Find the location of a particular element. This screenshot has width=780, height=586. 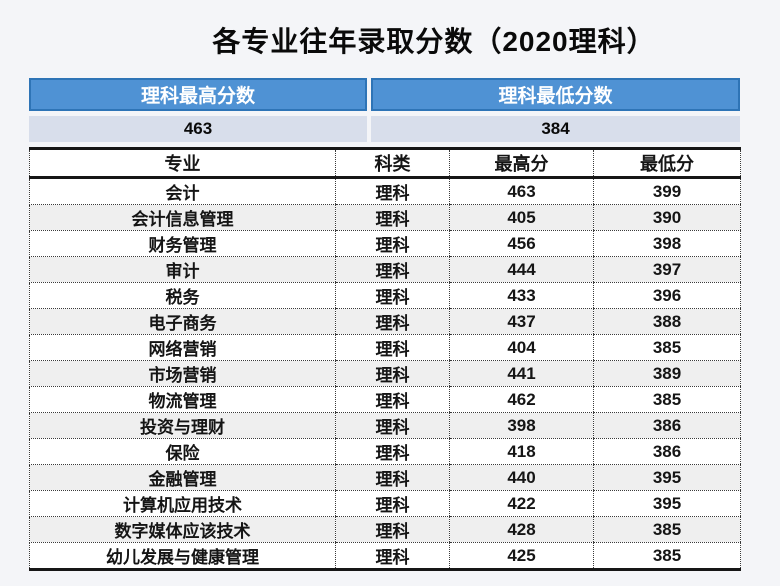

max-score-cell: 444 is located at coordinates (521, 269).